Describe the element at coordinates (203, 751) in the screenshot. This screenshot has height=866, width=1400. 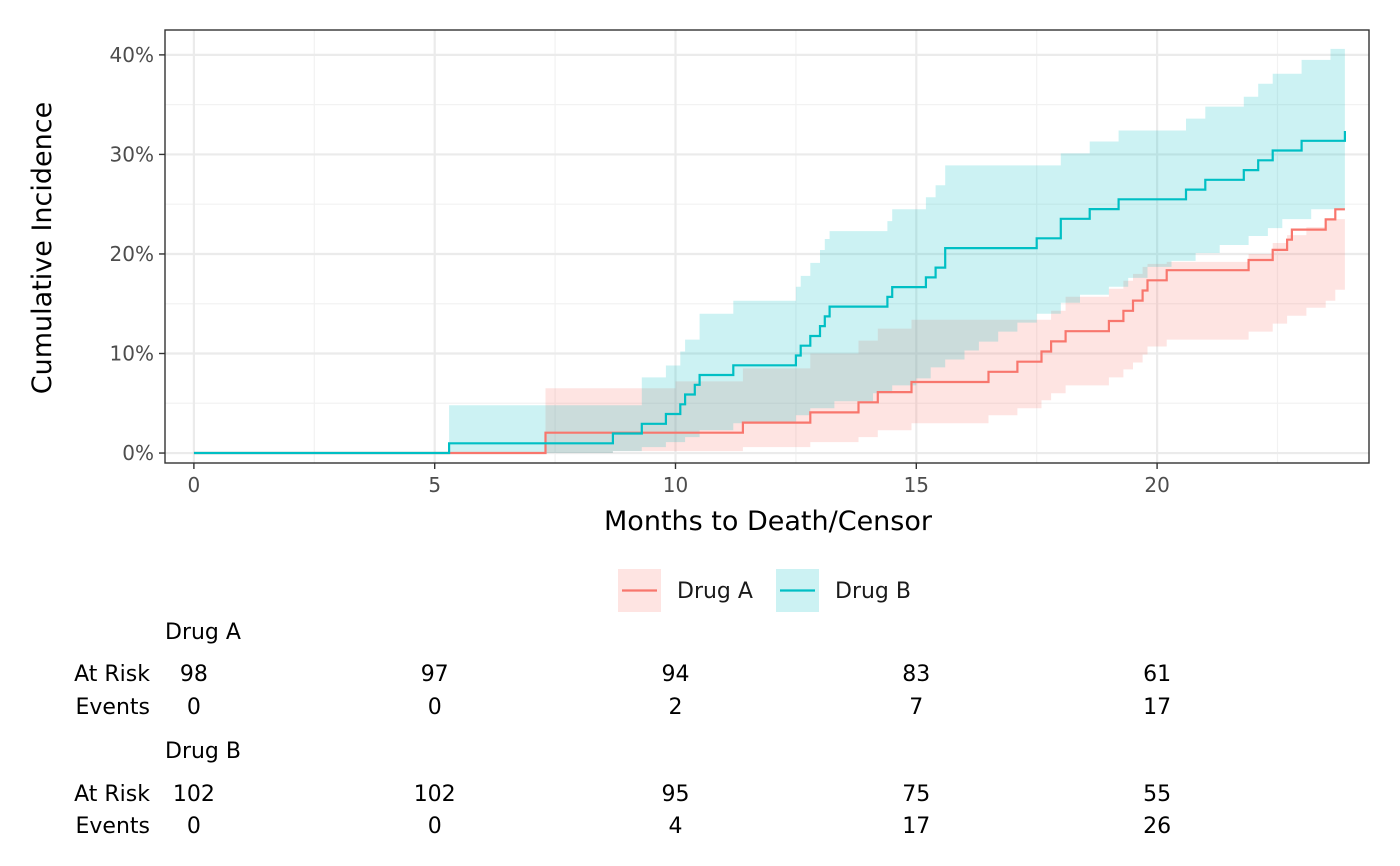
I see `risk-table-group-label: Drug B` at that location.